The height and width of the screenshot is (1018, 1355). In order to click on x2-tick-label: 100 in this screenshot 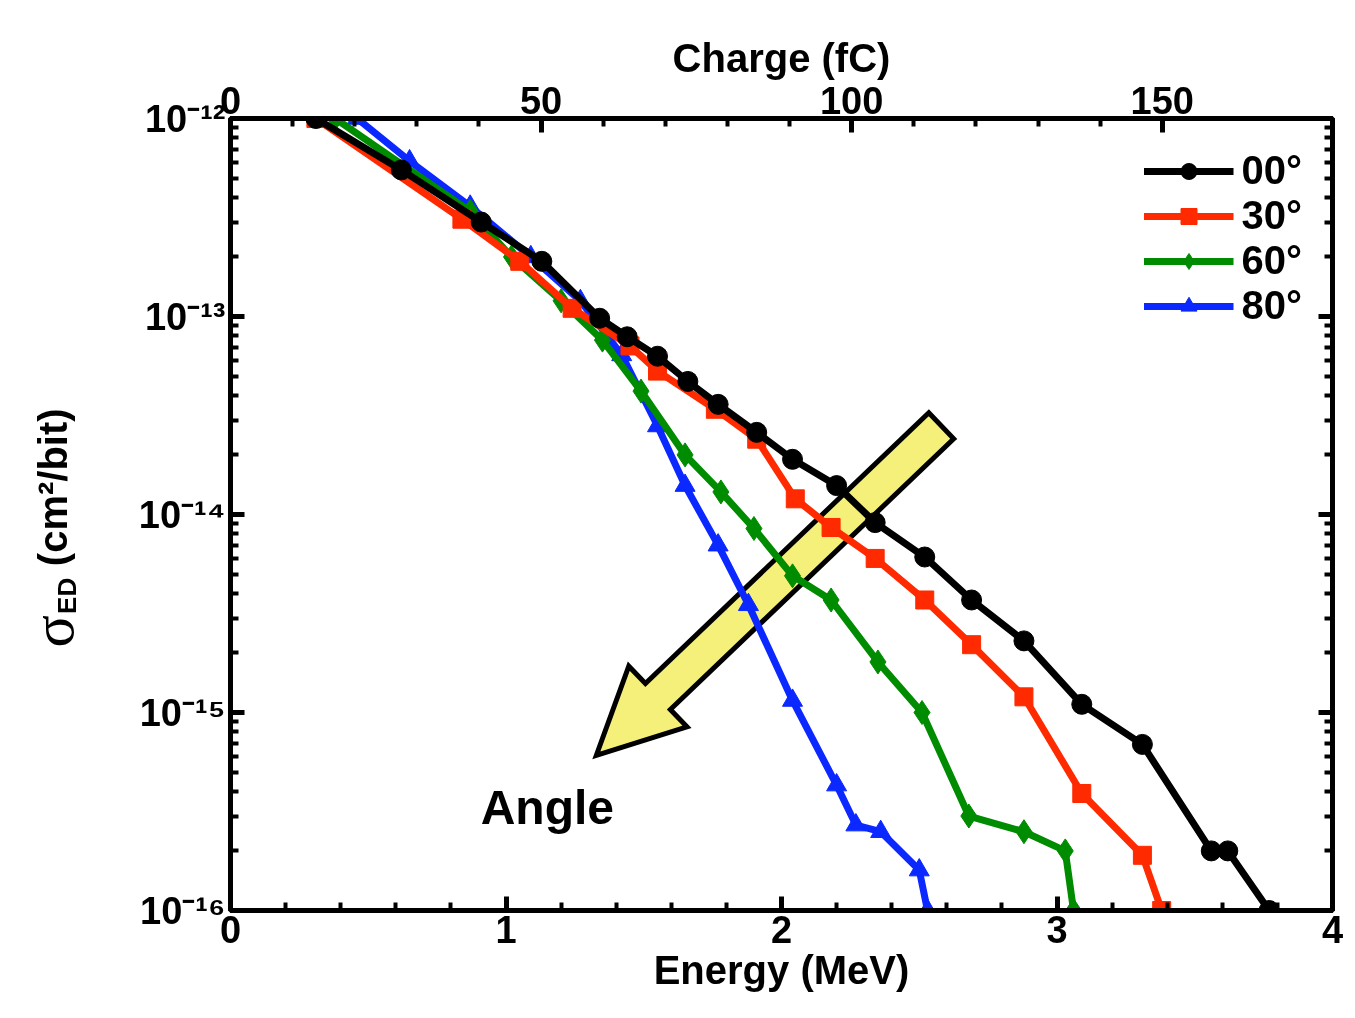, I will do `click(851, 100)`.